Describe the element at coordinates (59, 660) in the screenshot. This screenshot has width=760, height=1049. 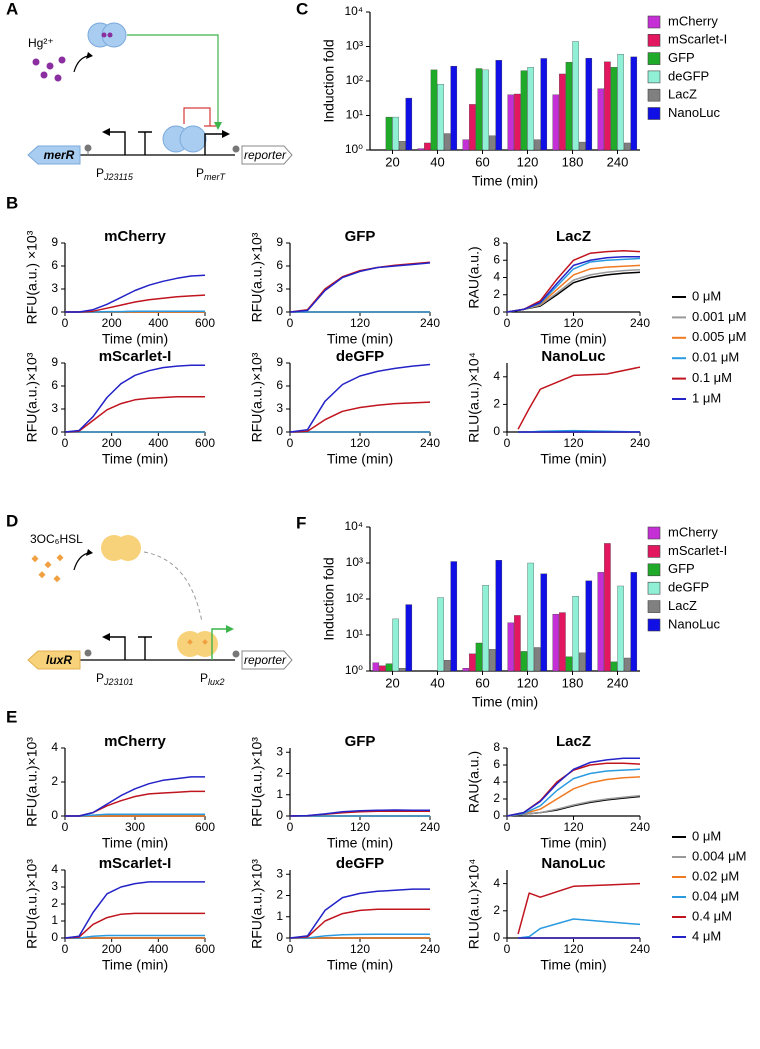
I see `gene-label: luxR` at that location.